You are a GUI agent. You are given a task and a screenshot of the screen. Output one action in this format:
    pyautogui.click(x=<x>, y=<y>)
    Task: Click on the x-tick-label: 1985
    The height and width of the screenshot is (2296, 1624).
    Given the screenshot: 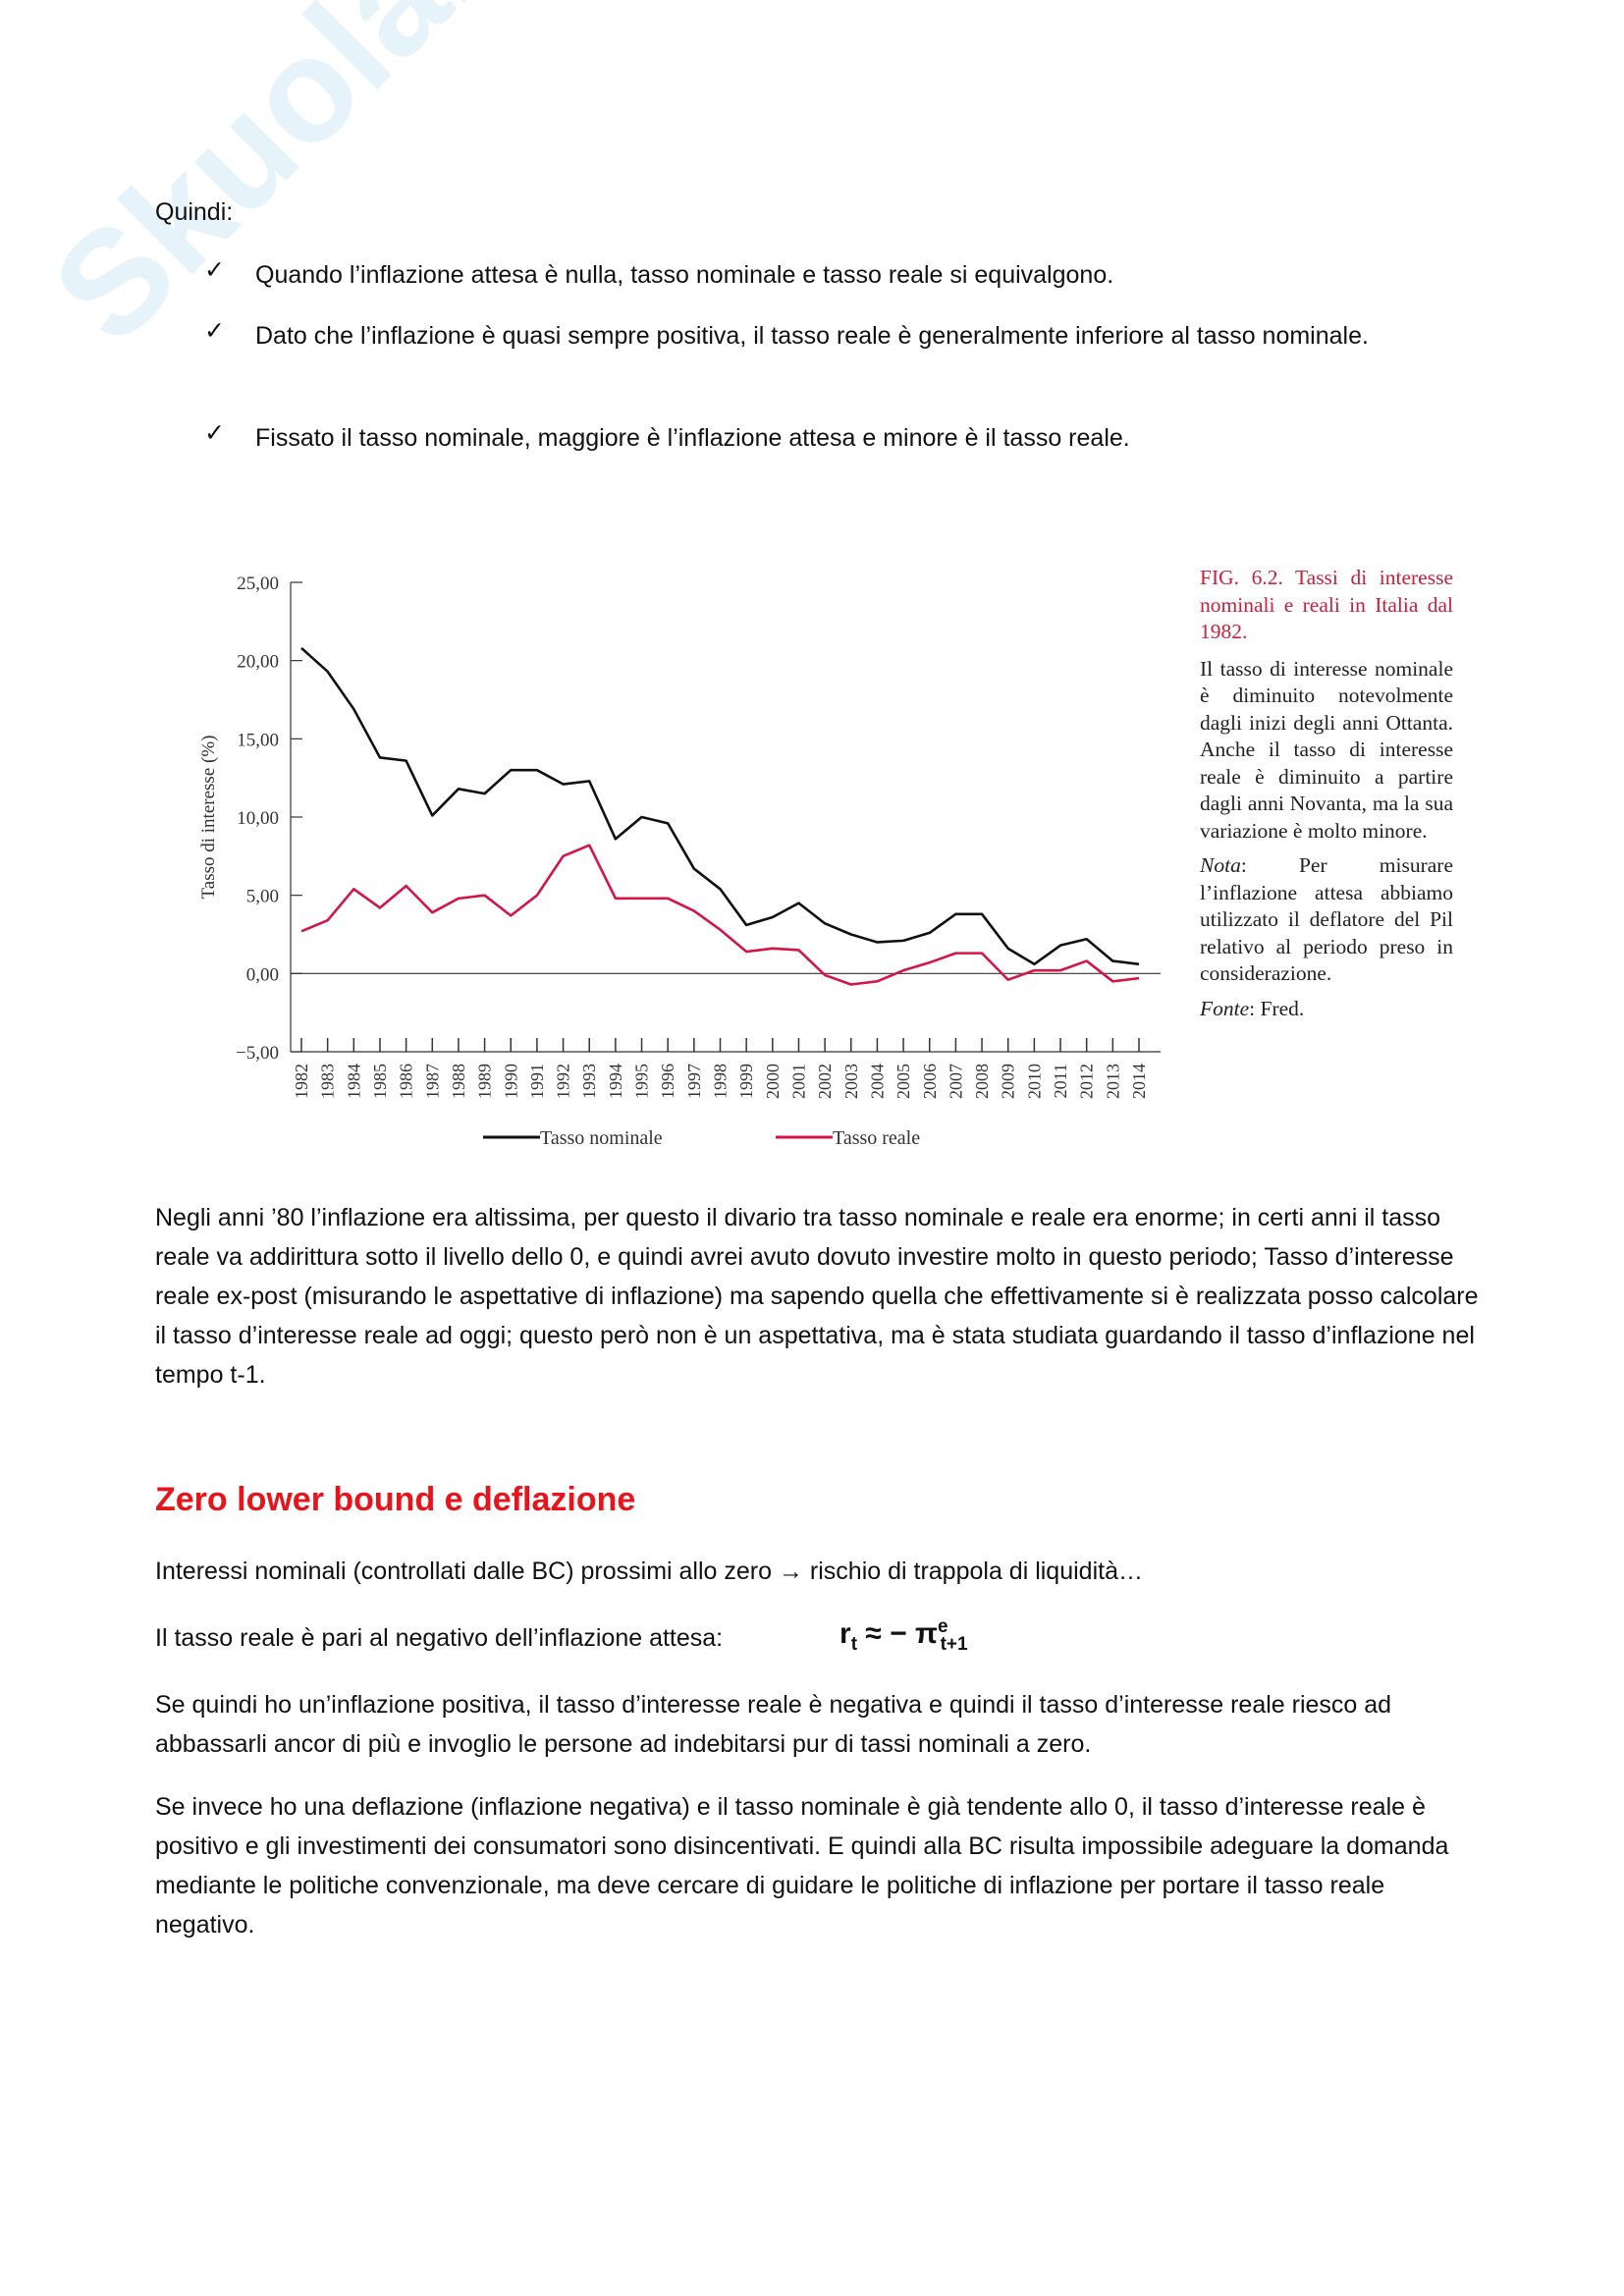 What is the action you would take?
    pyautogui.click(x=380, y=1081)
    